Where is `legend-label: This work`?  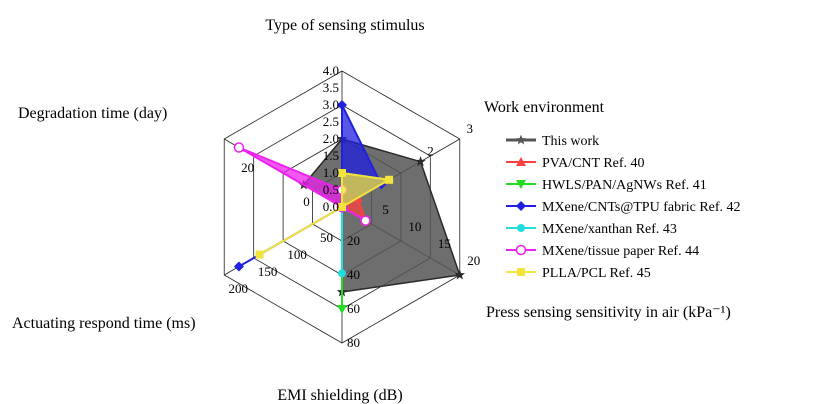
legend-label: This work is located at coordinates (570, 141).